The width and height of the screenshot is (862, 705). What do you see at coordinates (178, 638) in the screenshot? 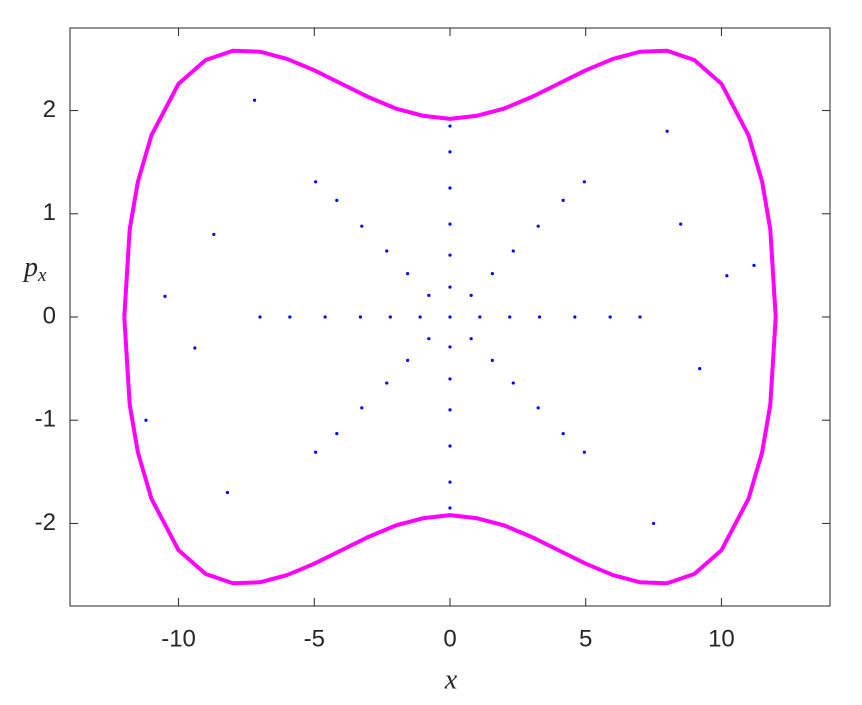
I see `x-tick-label: -10` at bounding box center [178, 638].